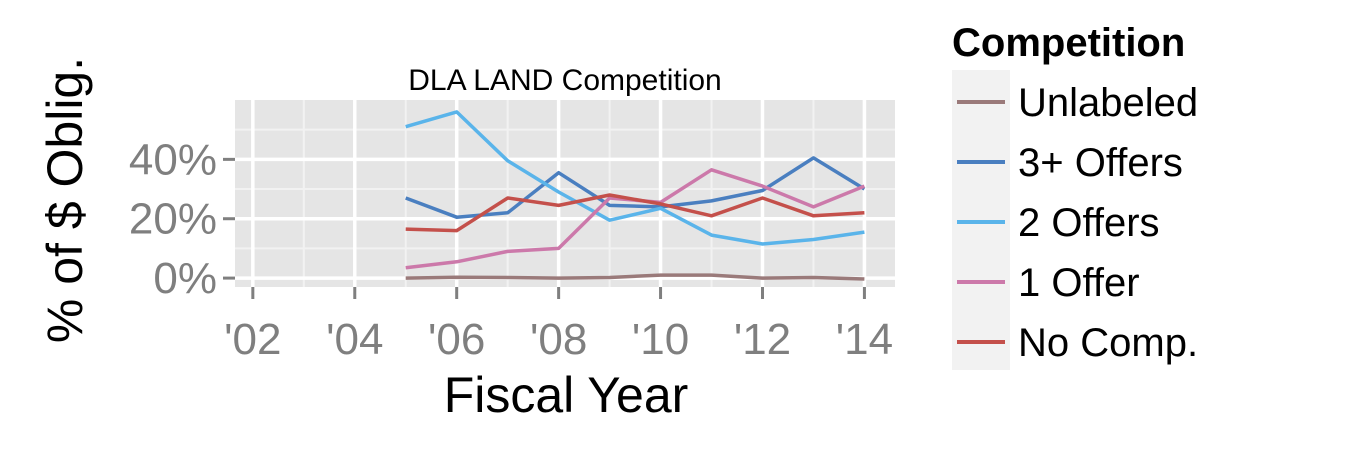 The width and height of the screenshot is (1350, 450). I want to click on y-axis-ticks: 0% 20% 40%, so click(182, 219).